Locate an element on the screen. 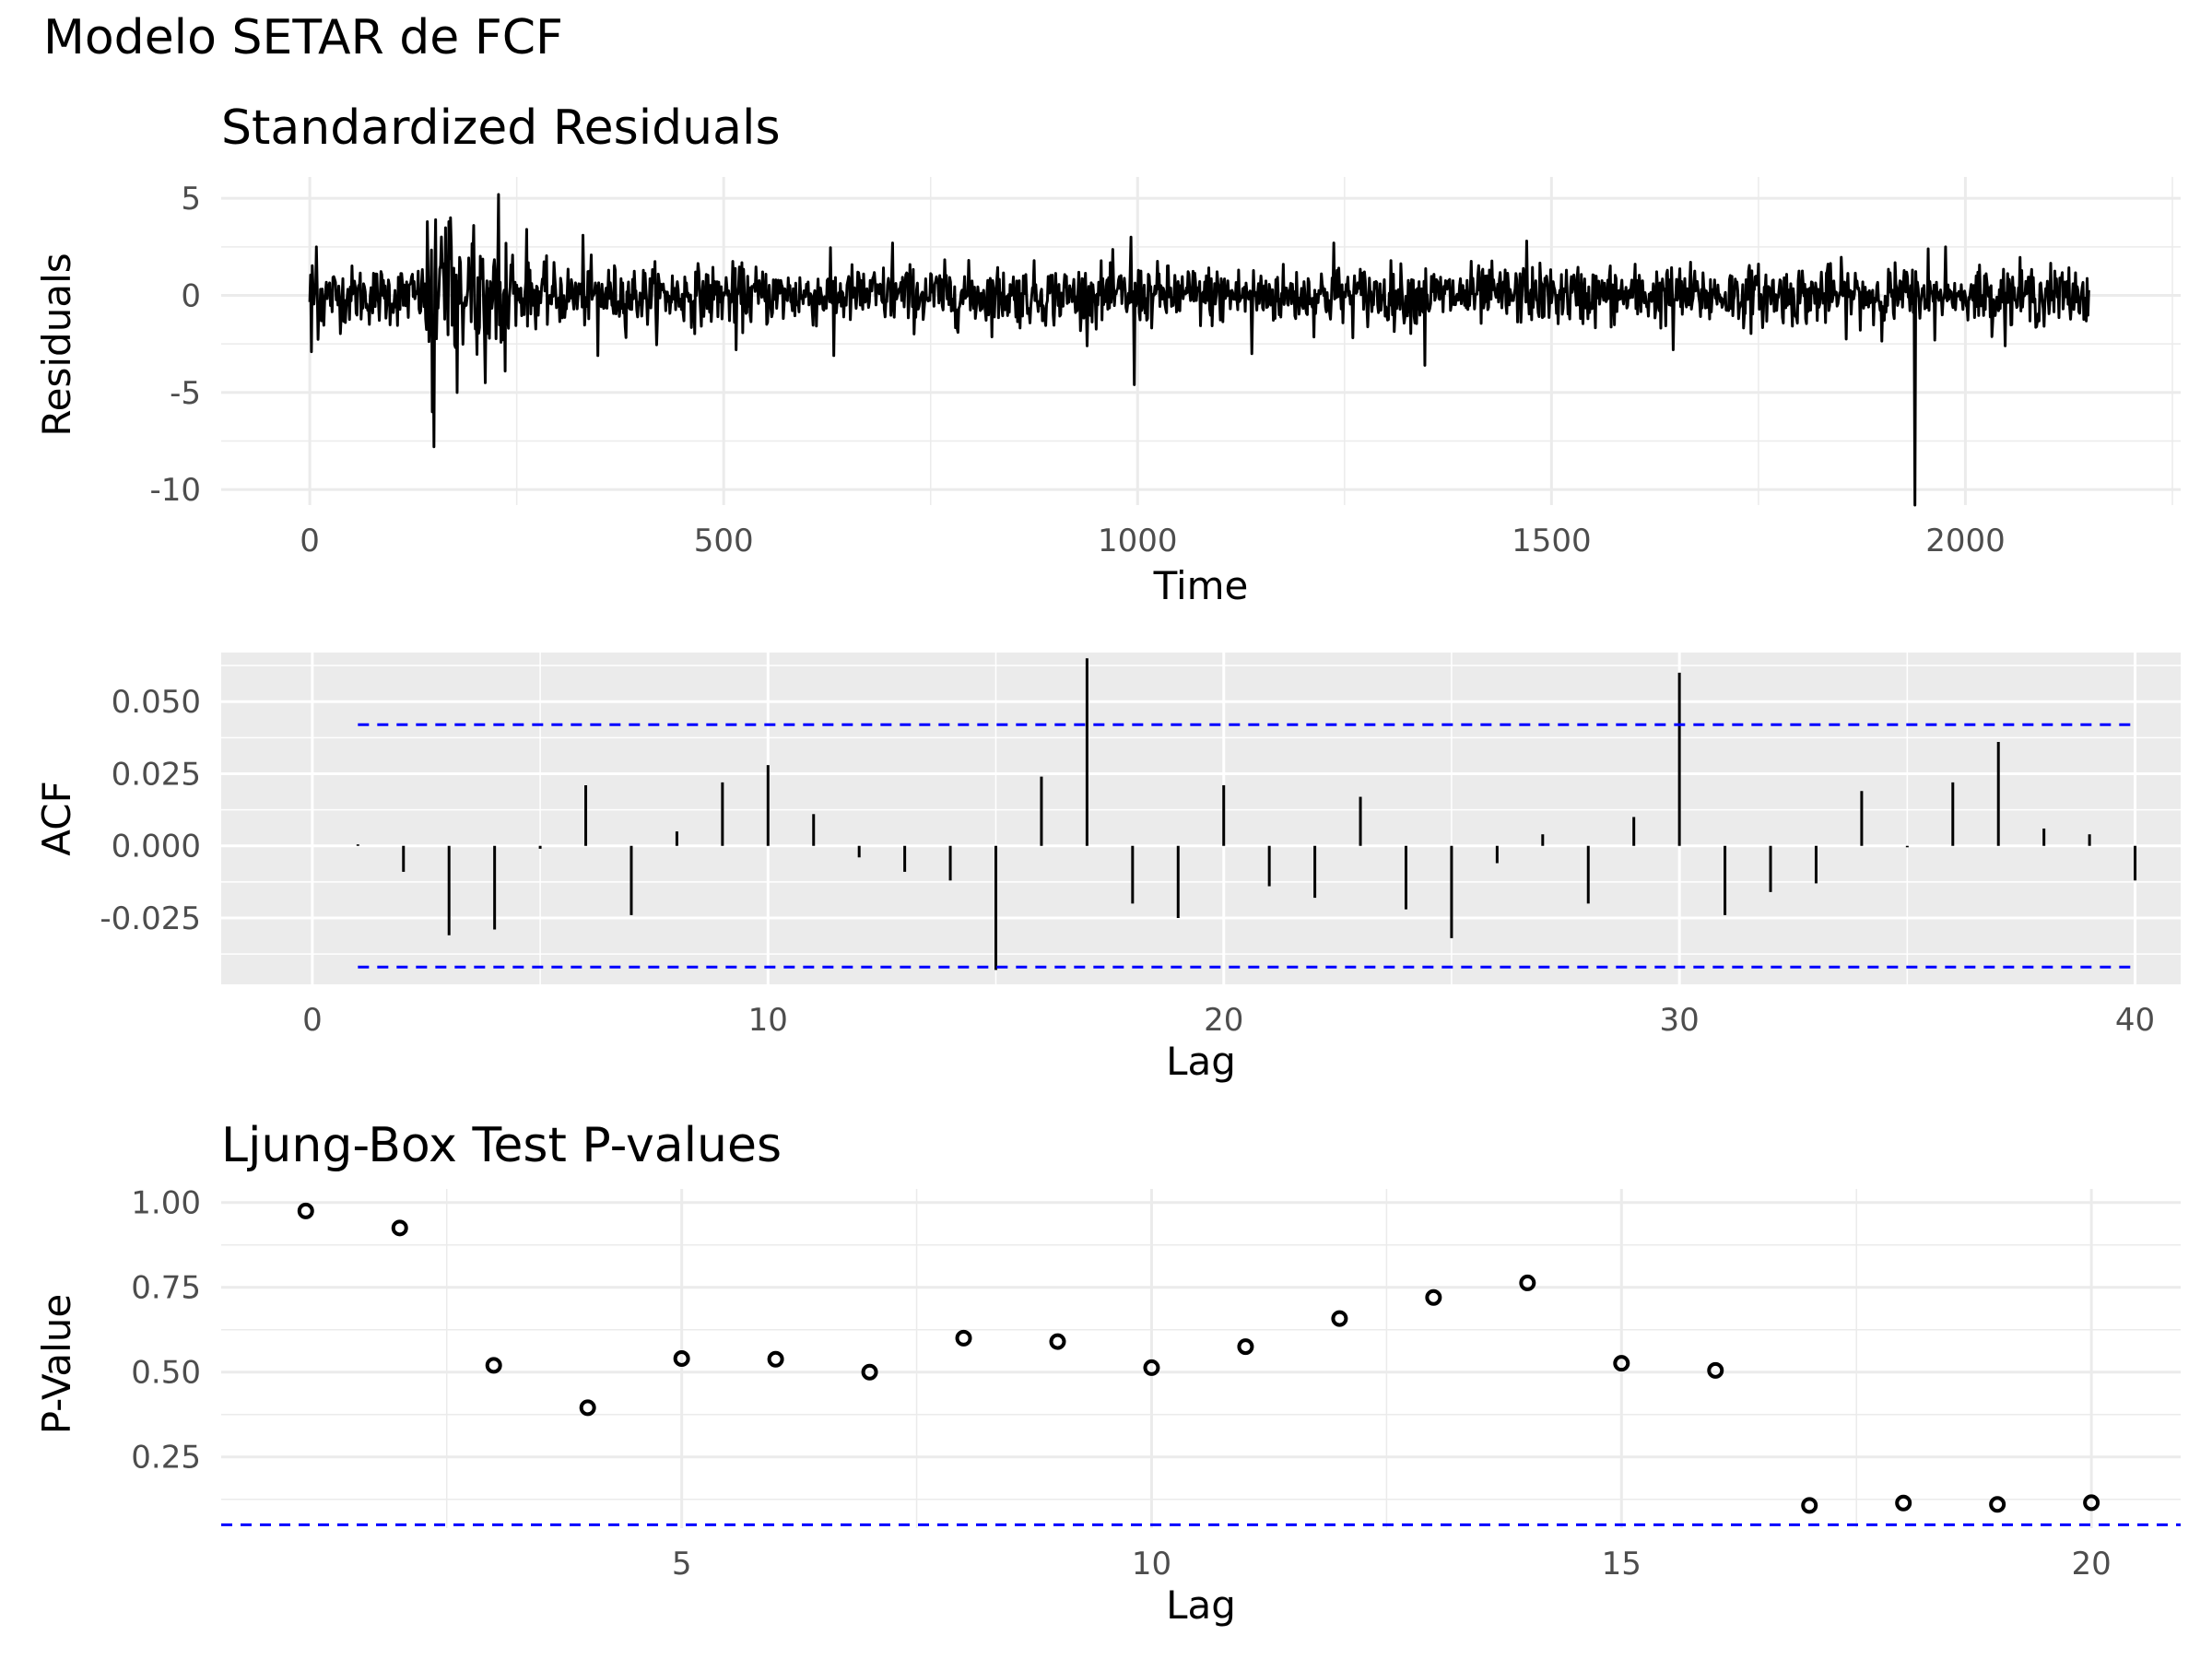 The height and width of the screenshot is (1659, 2212). residuals-y-tick-label: 5 is located at coordinates (191, 199).